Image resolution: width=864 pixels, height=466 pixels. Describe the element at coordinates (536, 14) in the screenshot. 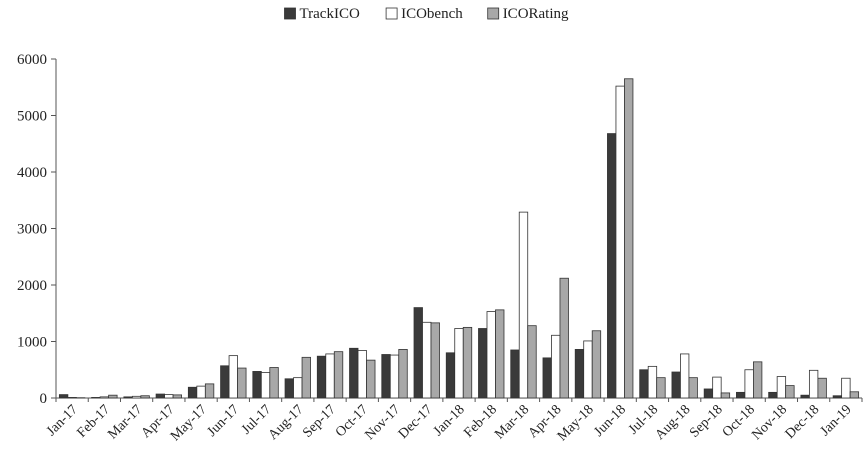

I see `legend-label-icorating: ICORating` at that location.